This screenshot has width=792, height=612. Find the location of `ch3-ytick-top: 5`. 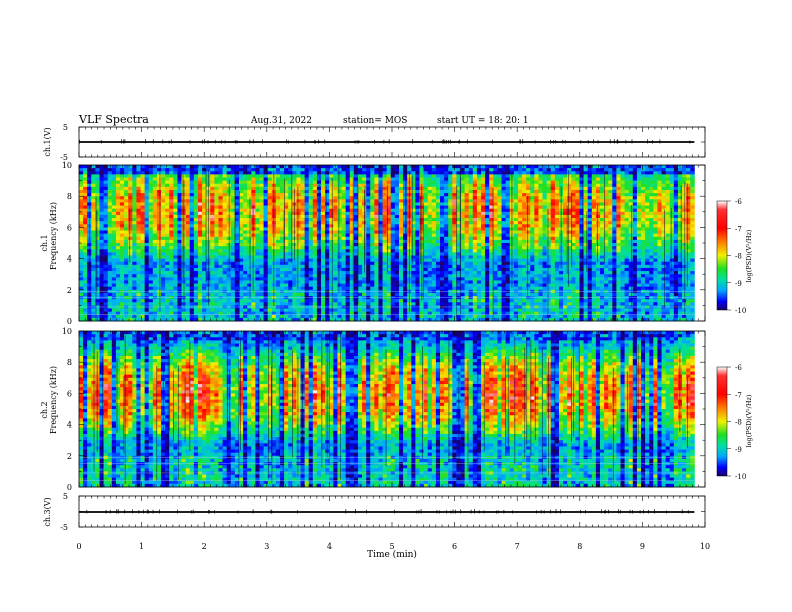

ch3-ytick-top: 5 is located at coordinates (65, 496).